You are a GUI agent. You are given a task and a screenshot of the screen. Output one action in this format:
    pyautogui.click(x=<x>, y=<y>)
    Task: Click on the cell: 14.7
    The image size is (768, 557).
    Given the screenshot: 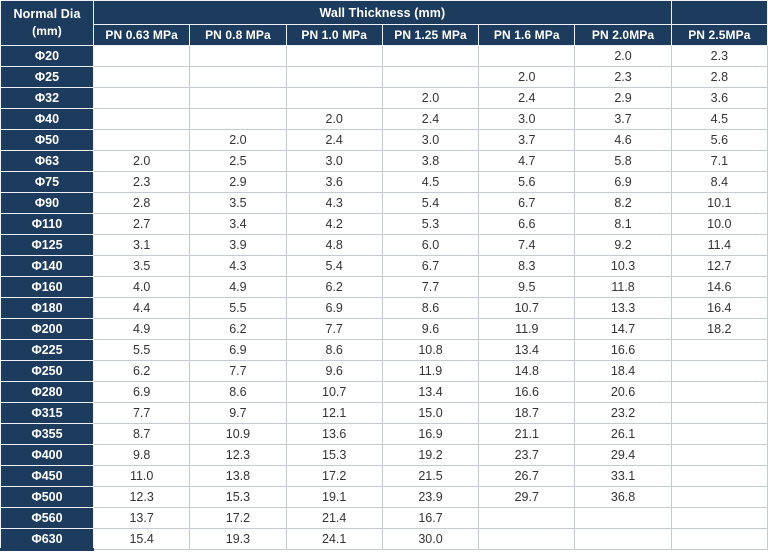 What is the action you would take?
    pyautogui.click(x=623, y=329)
    